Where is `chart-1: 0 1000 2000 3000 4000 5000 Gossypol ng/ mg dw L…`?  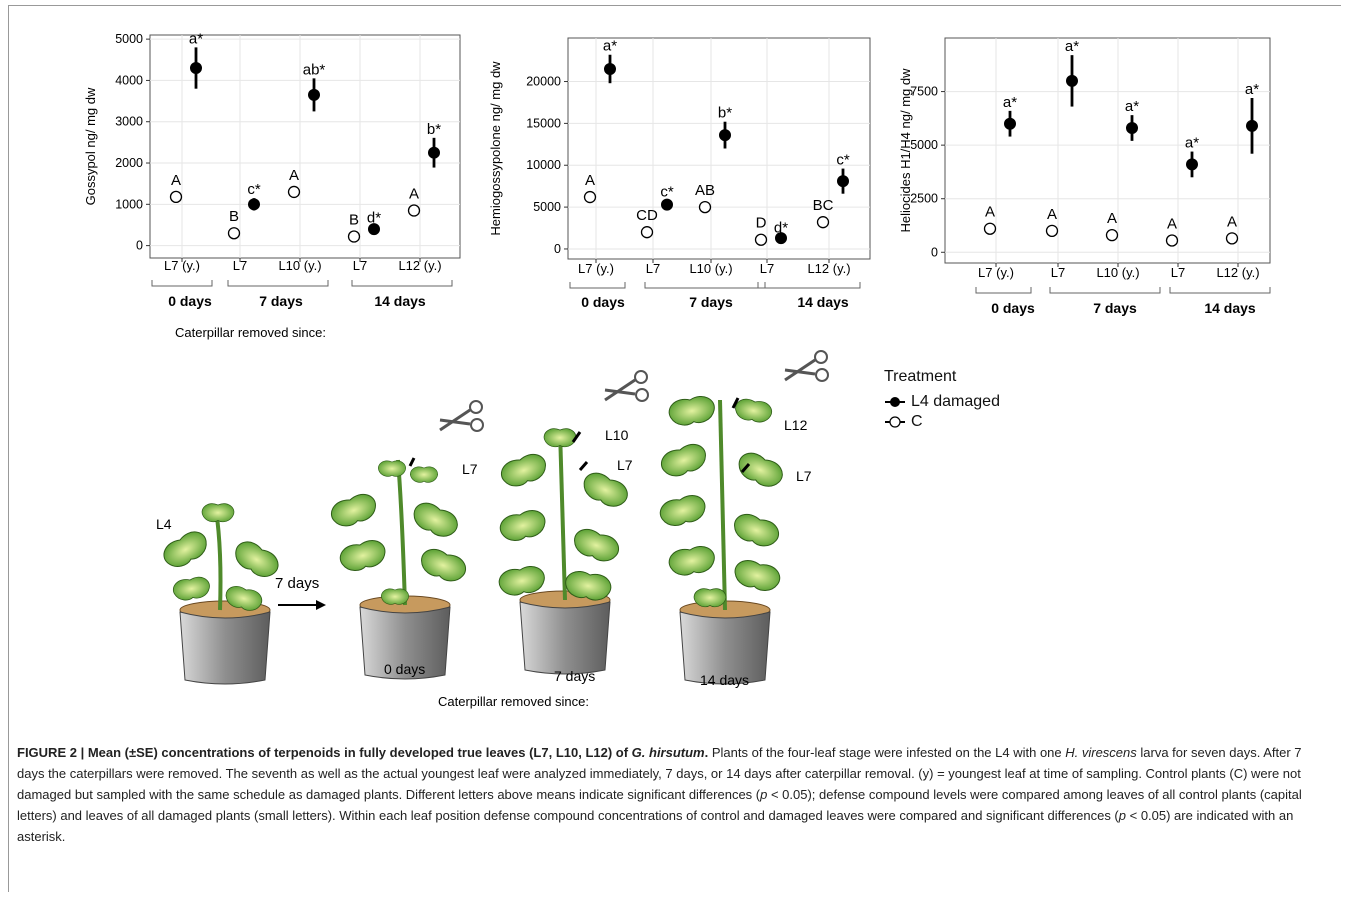
chart-1: 0 1000 2000 3000 4000 5000 Gossypol ng/ mg dw L… is located at coordinates (272, 185).